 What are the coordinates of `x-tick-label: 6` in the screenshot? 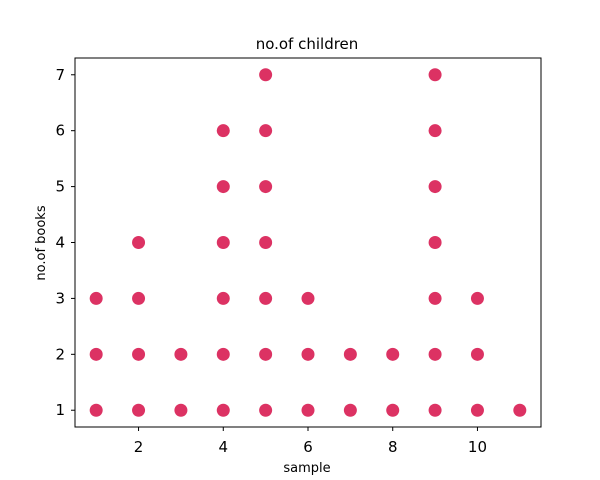 It's located at (308, 447).